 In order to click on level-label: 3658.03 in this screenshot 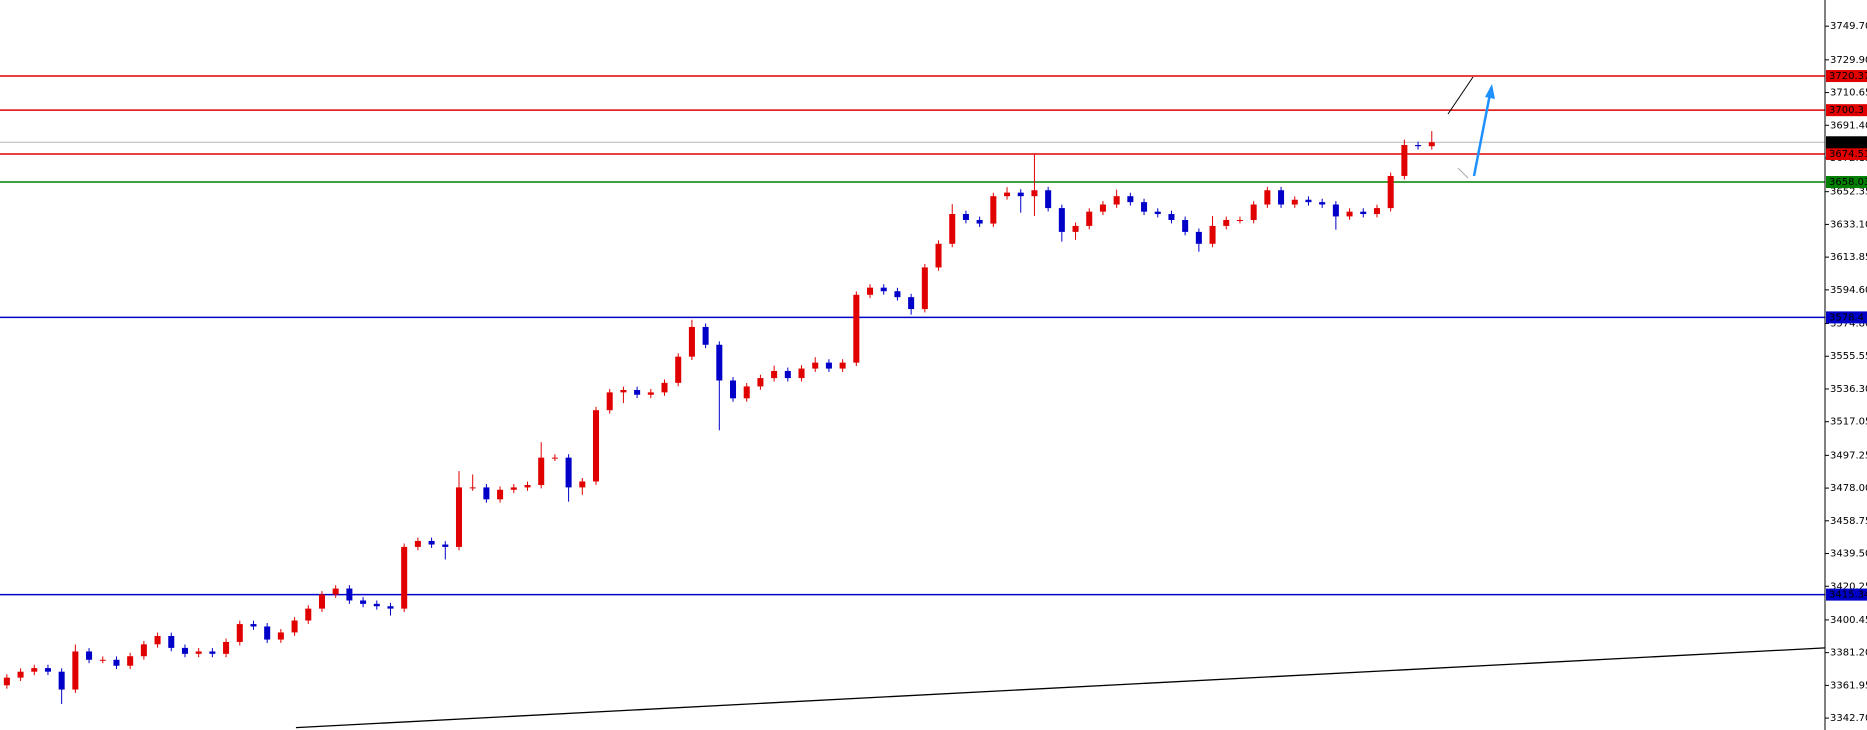, I will do `click(1848, 182)`.